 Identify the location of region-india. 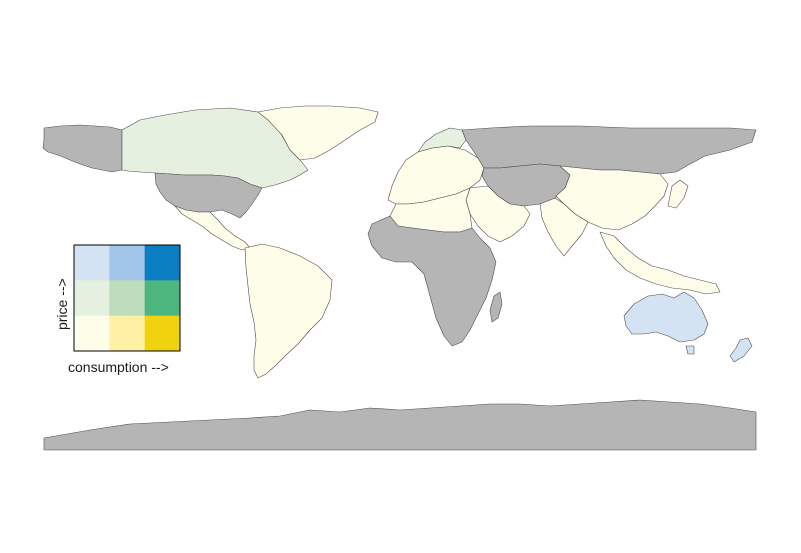
(564, 227).